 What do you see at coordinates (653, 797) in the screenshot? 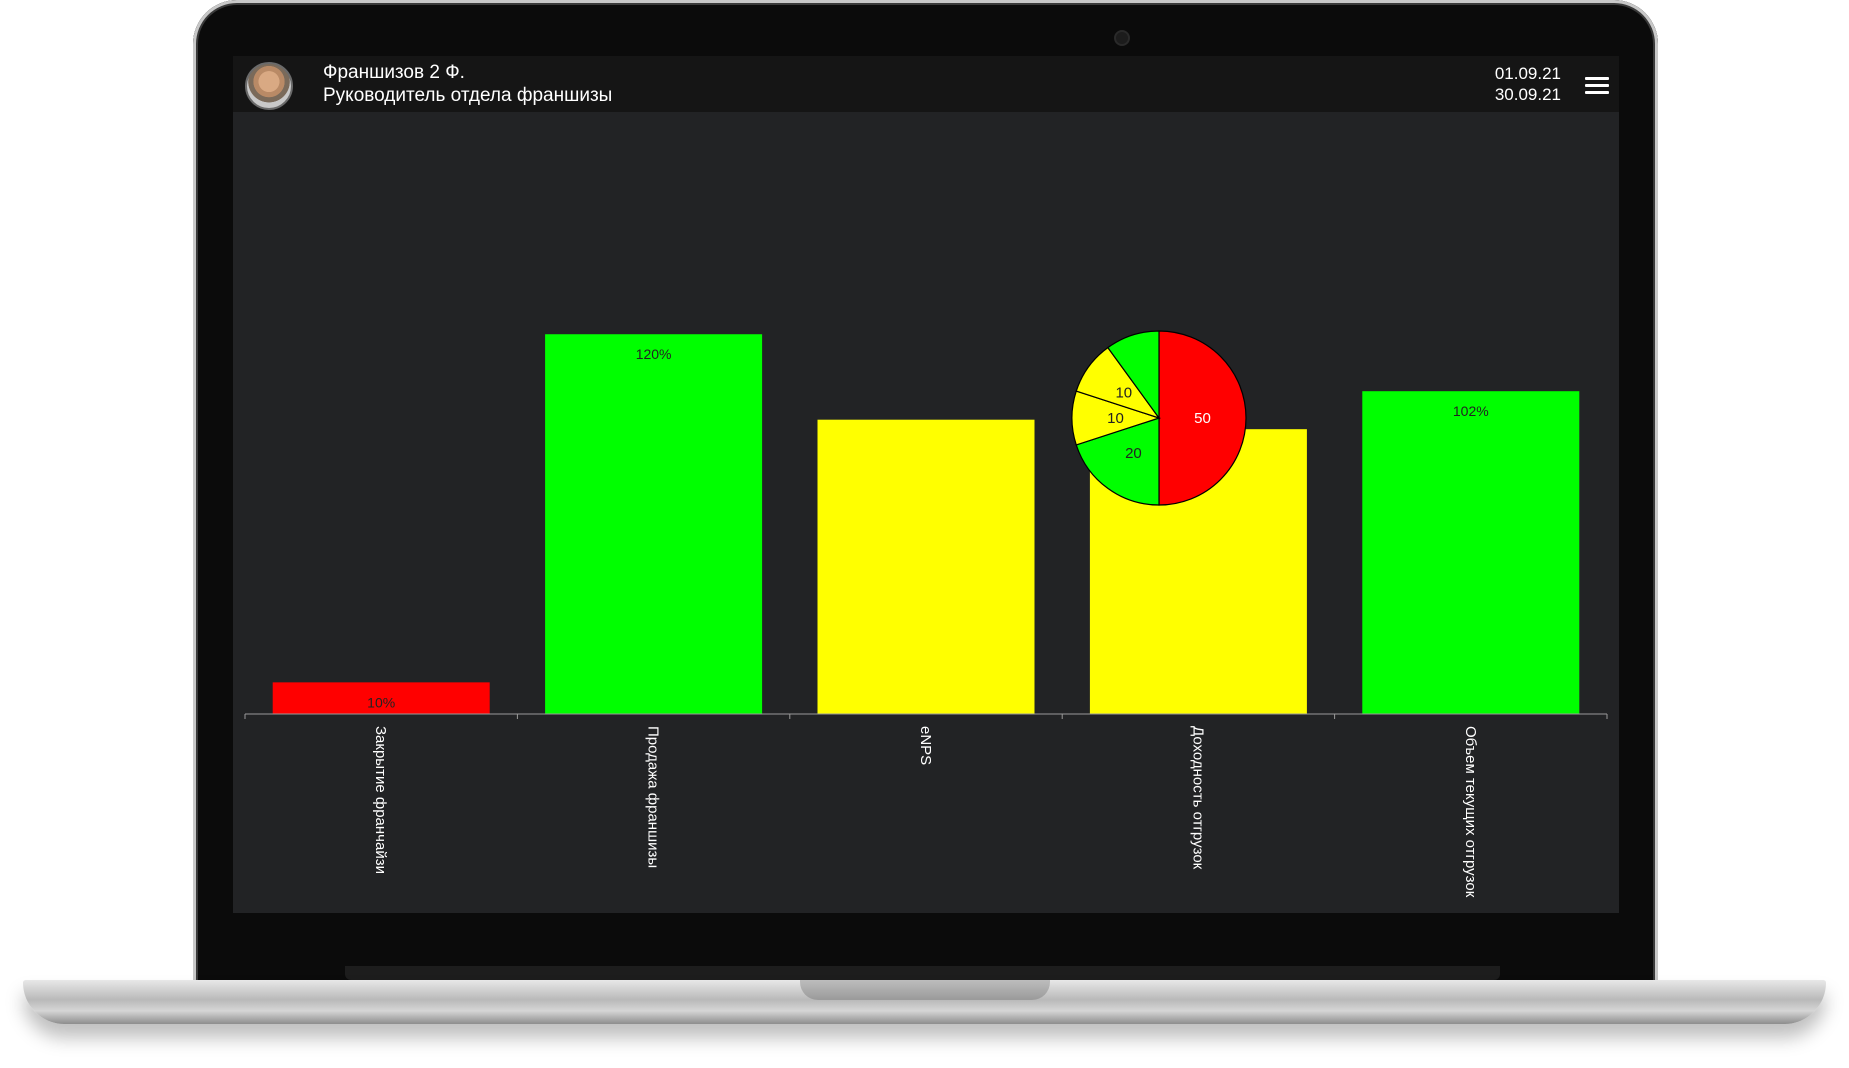
I see `x-tick-label: Продажа франшизы` at bounding box center [653, 797].